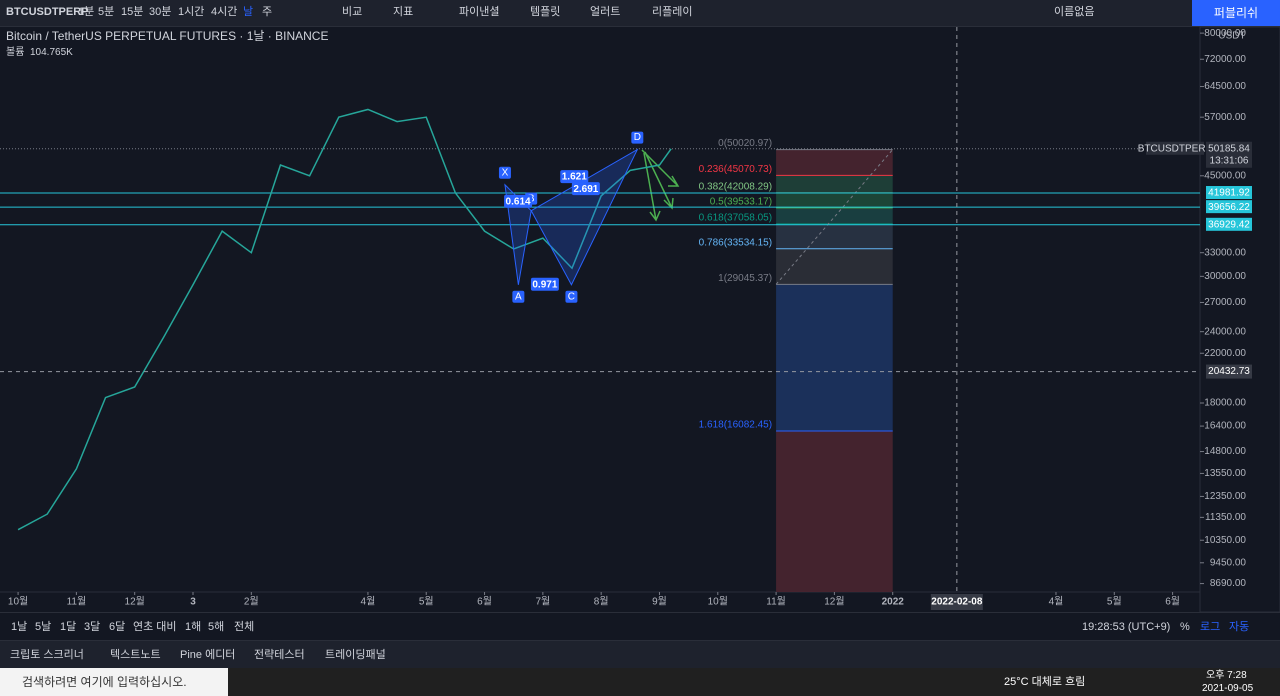 The height and width of the screenshot is (696, 1280). I want to click on y-tick-label: 33000.00, so click(1225, 252).